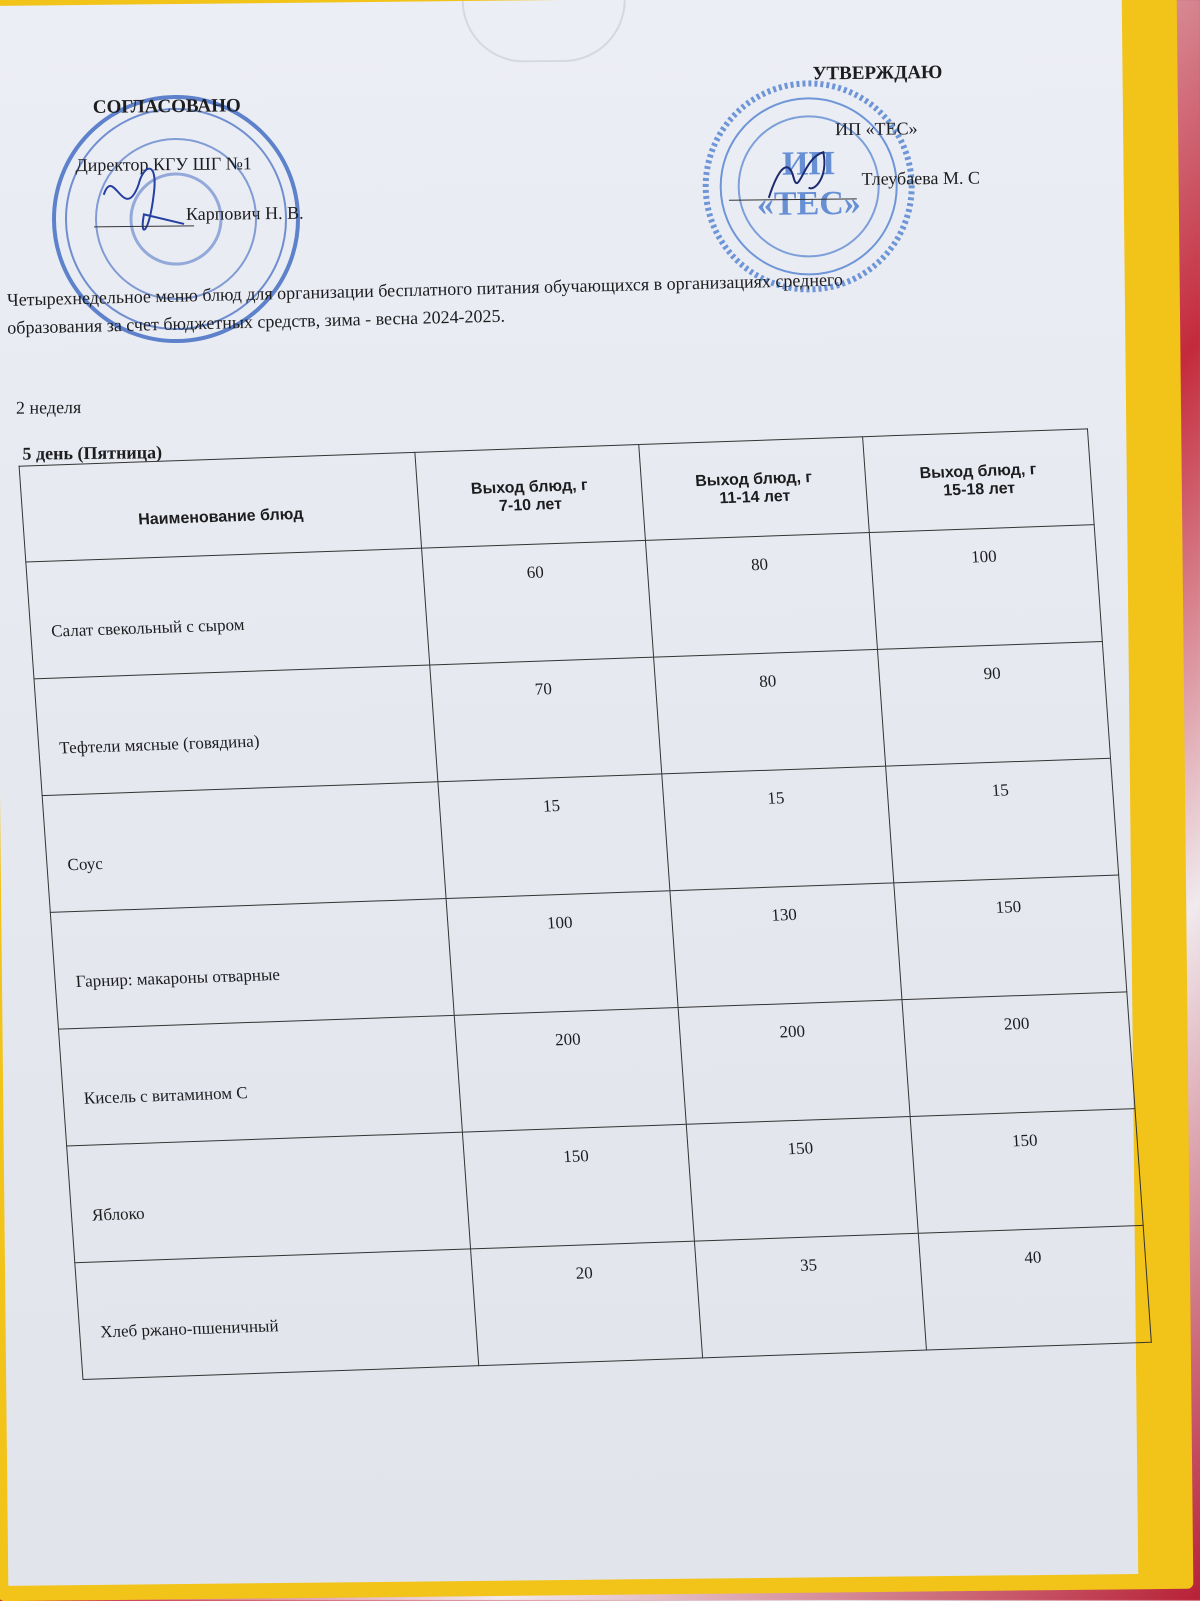 Image resolution: width=1200 pixels, height=1601 pixels. I want to click on yield-11-14-cell: 200, so click(794, 1062).